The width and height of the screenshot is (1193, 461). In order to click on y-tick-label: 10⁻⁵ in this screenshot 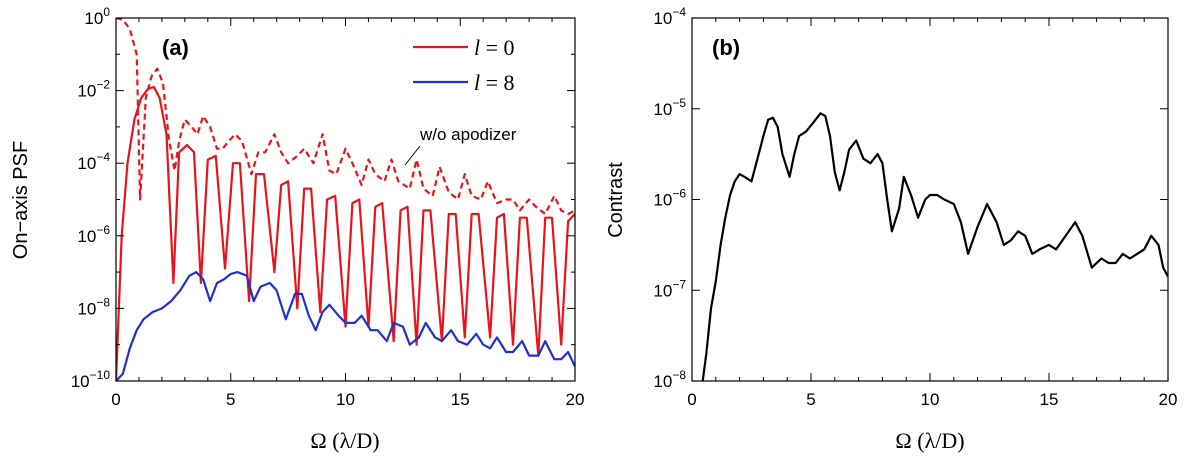, I will do `click(669, 107)`.